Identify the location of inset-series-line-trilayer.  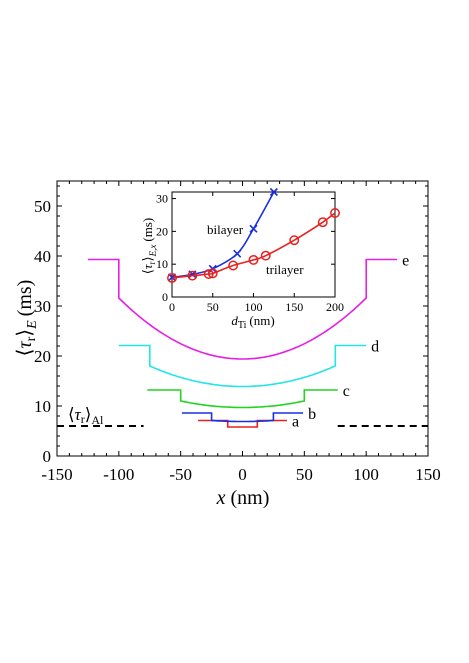
(253, 245).